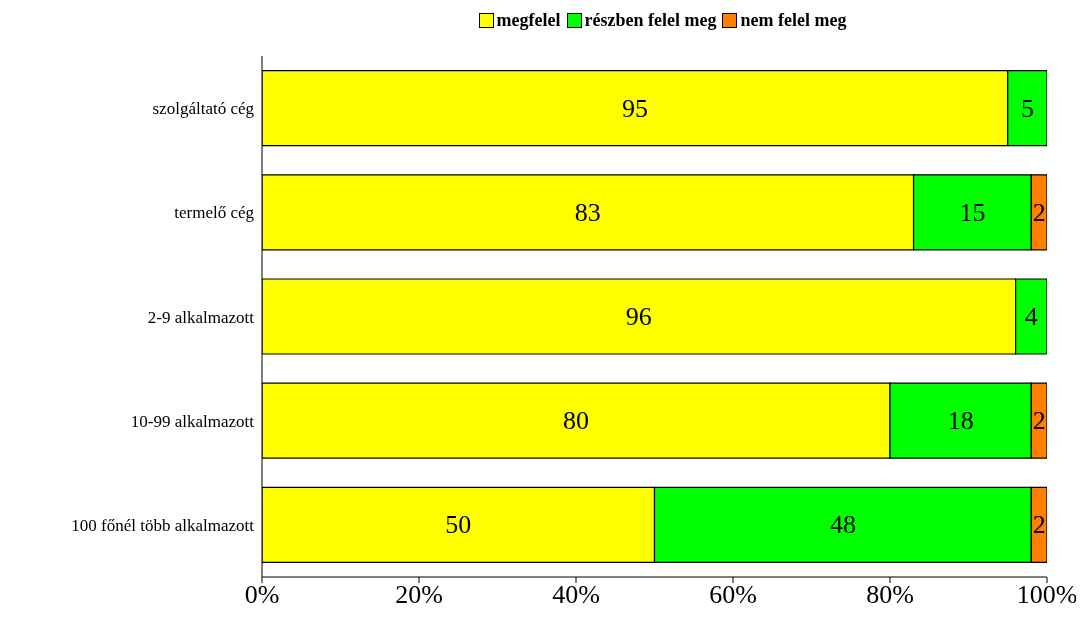  Describe the element at coordinates (214, 213) in the screenshot. I see `y-tick-label: termelő cég` at that location.